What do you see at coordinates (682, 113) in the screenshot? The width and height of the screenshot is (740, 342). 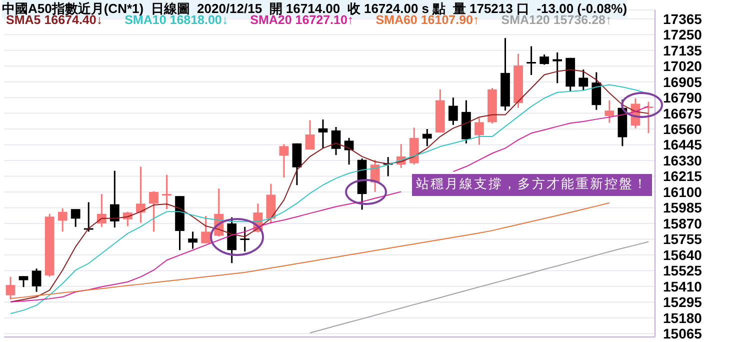 I see `y-tick-label: 16675` at bounding box center [682, 113].